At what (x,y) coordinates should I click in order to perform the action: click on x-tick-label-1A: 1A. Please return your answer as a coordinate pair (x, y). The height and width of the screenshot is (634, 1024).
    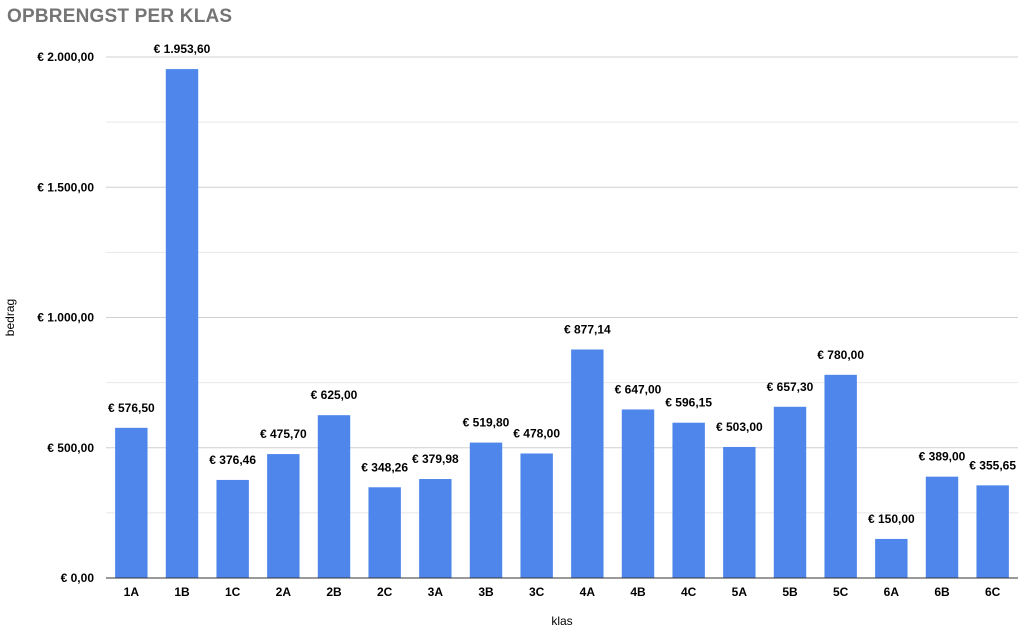
    Looking at the image, I should click on (132, 592).